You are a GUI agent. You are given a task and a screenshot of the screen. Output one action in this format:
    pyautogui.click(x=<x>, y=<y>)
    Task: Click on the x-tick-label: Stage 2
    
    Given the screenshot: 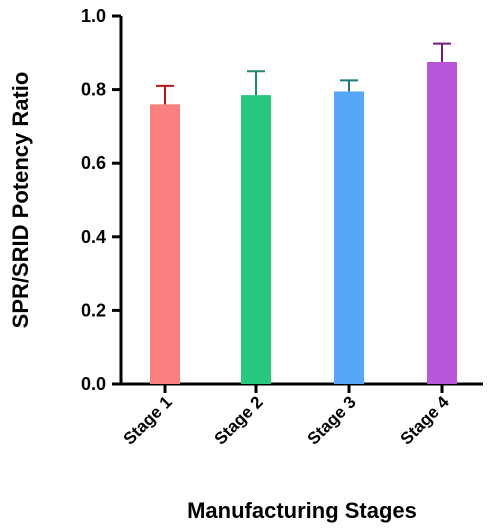 What is the action you would take?
    pyautogui.click(x=239, y=420)
    